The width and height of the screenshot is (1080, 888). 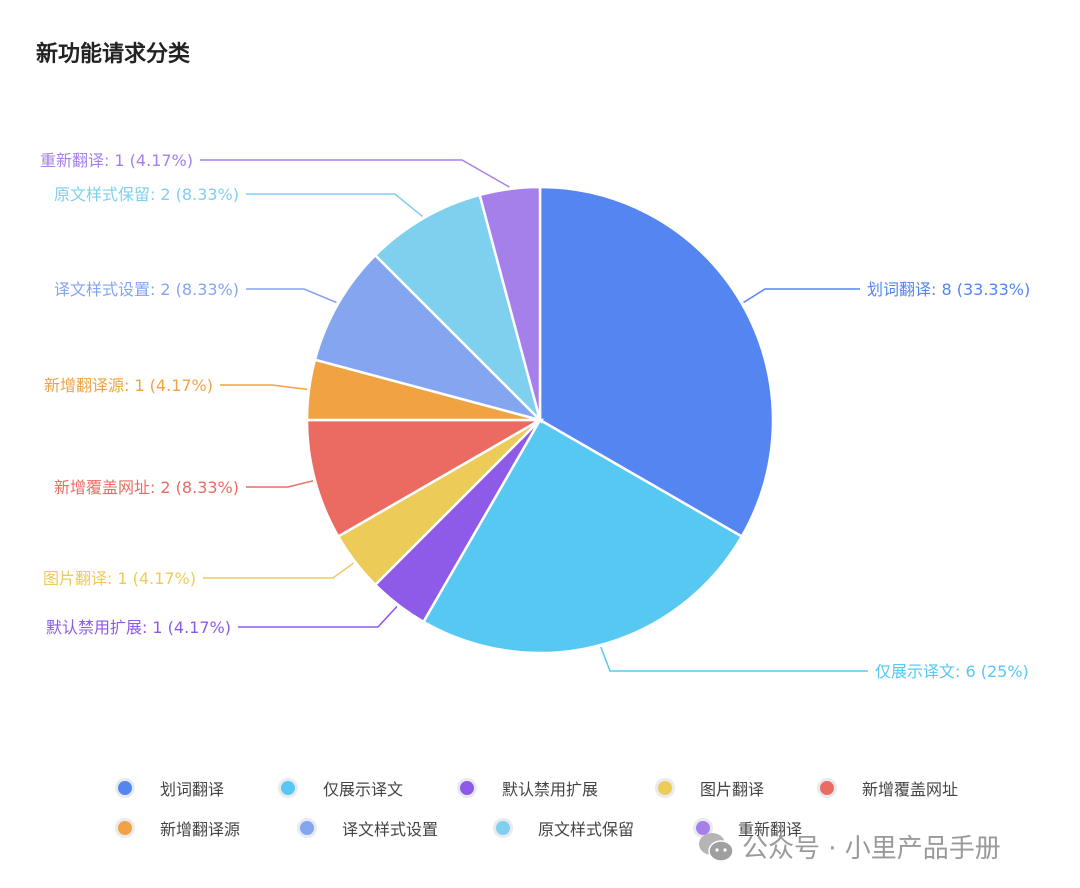 I want to click on watermark: 公众号 · 小里产品手册, so click(x=849, y=846).